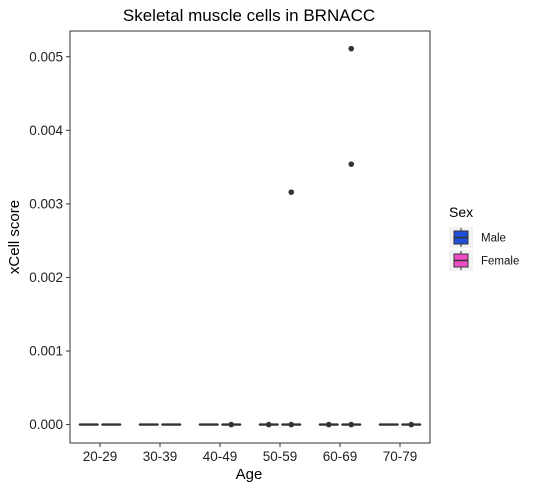 The image size is (536, 489). Describe the element at coordinates (493, 239) in the screenshot. I see `legend-label-male: Male` at that location.